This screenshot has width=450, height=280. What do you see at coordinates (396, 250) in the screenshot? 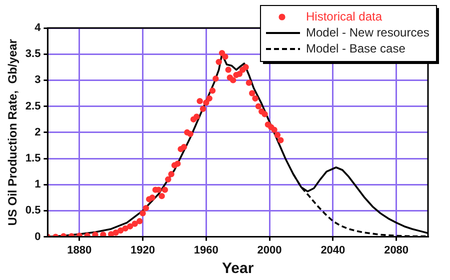
I see `x-tick-label: 2080` at bounding box center [396, 250].